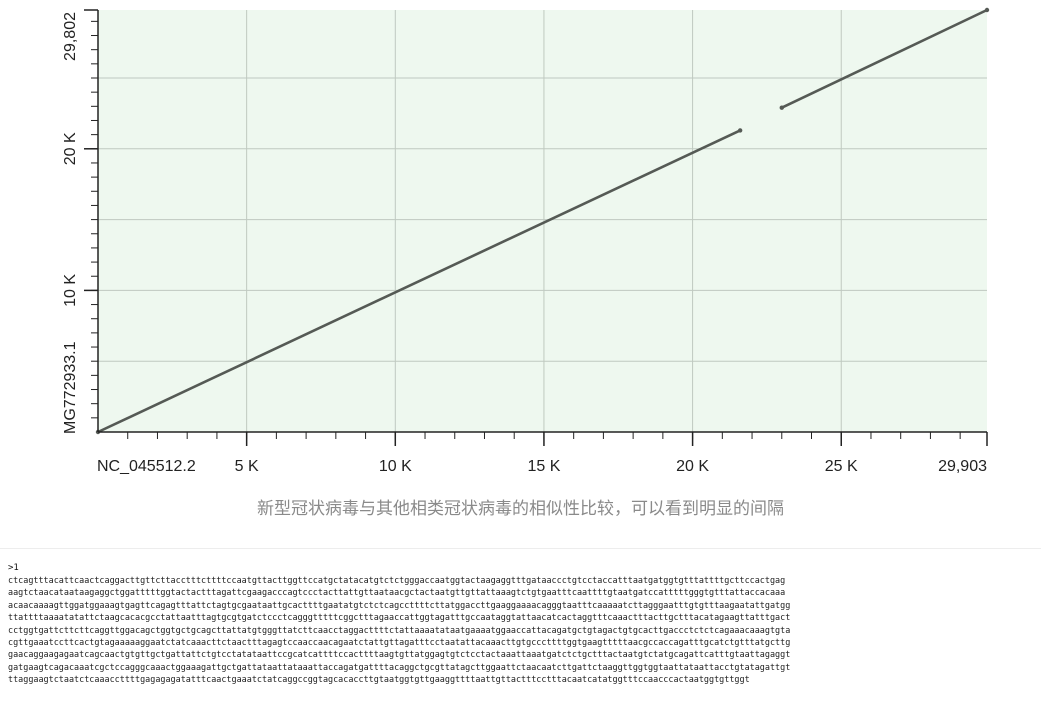  Describe the element at coordinates (962, 466) in the screenshot. I see `x-tick-label: 29,903` at that location.